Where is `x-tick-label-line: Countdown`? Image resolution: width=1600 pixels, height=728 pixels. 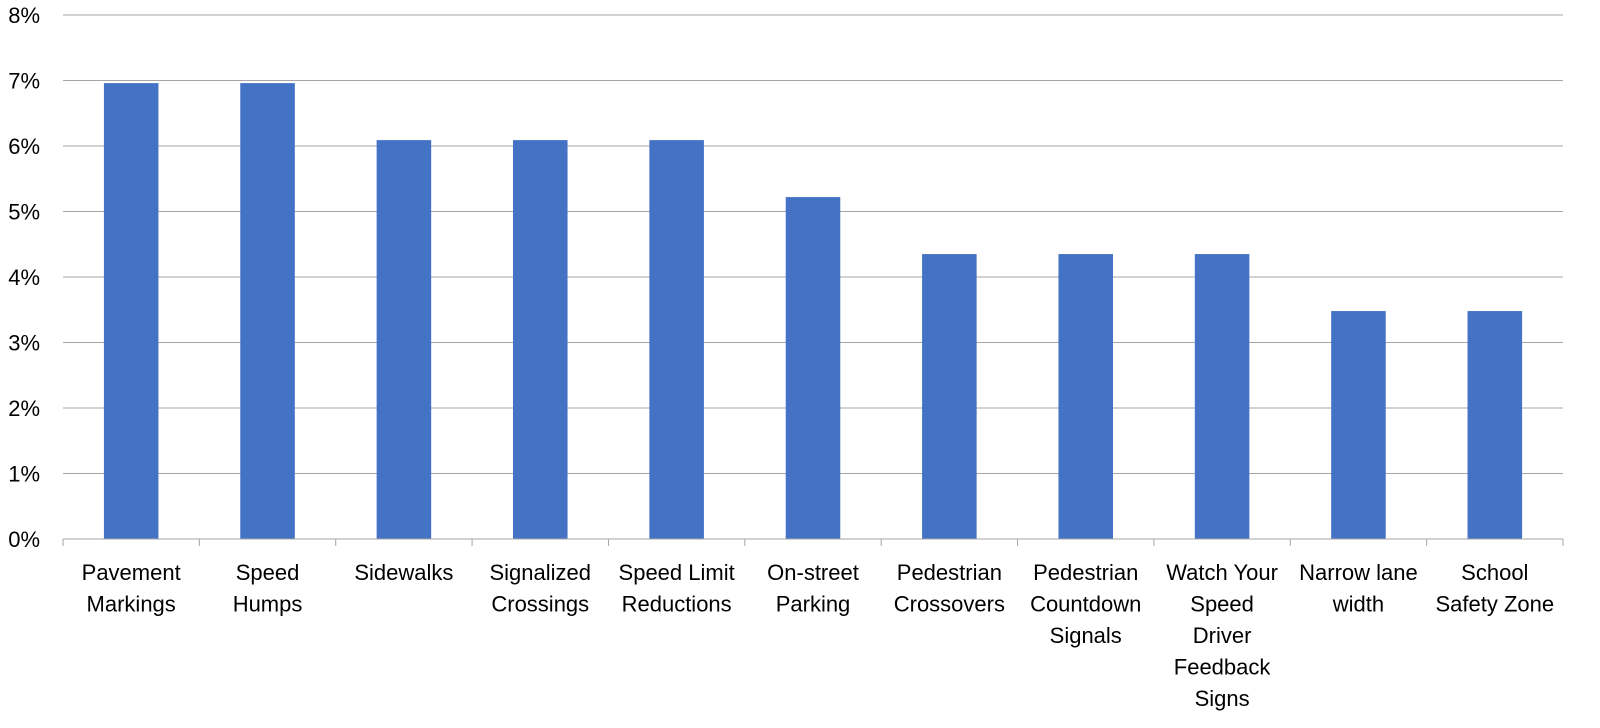 x-tick-label-line: Countdown is located at coordinates (1085, 604).